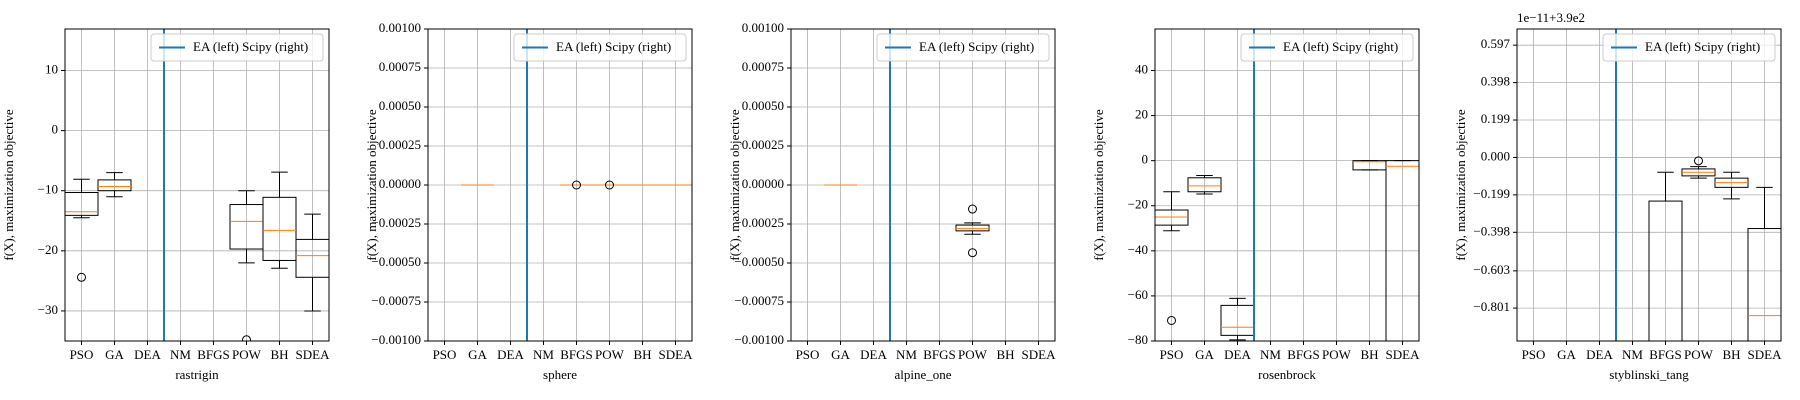 The width and height of the screenshot is (1800, 400). Describe the element at coordinates (1287, 374) in the screenshot. I see `x-axis-label: rosenbrock` at that location.